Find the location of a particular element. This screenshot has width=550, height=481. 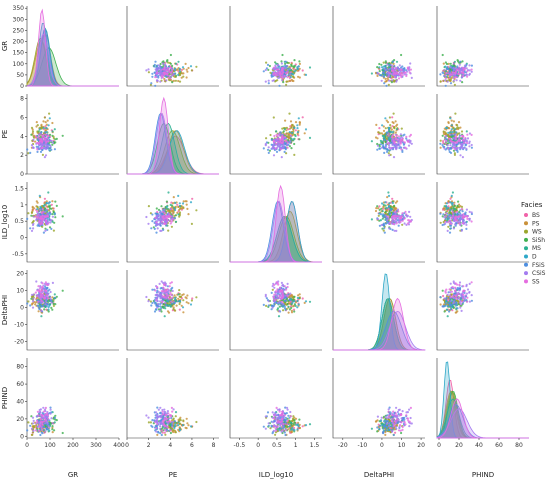

point-BS is located at coordinates (379, 206).